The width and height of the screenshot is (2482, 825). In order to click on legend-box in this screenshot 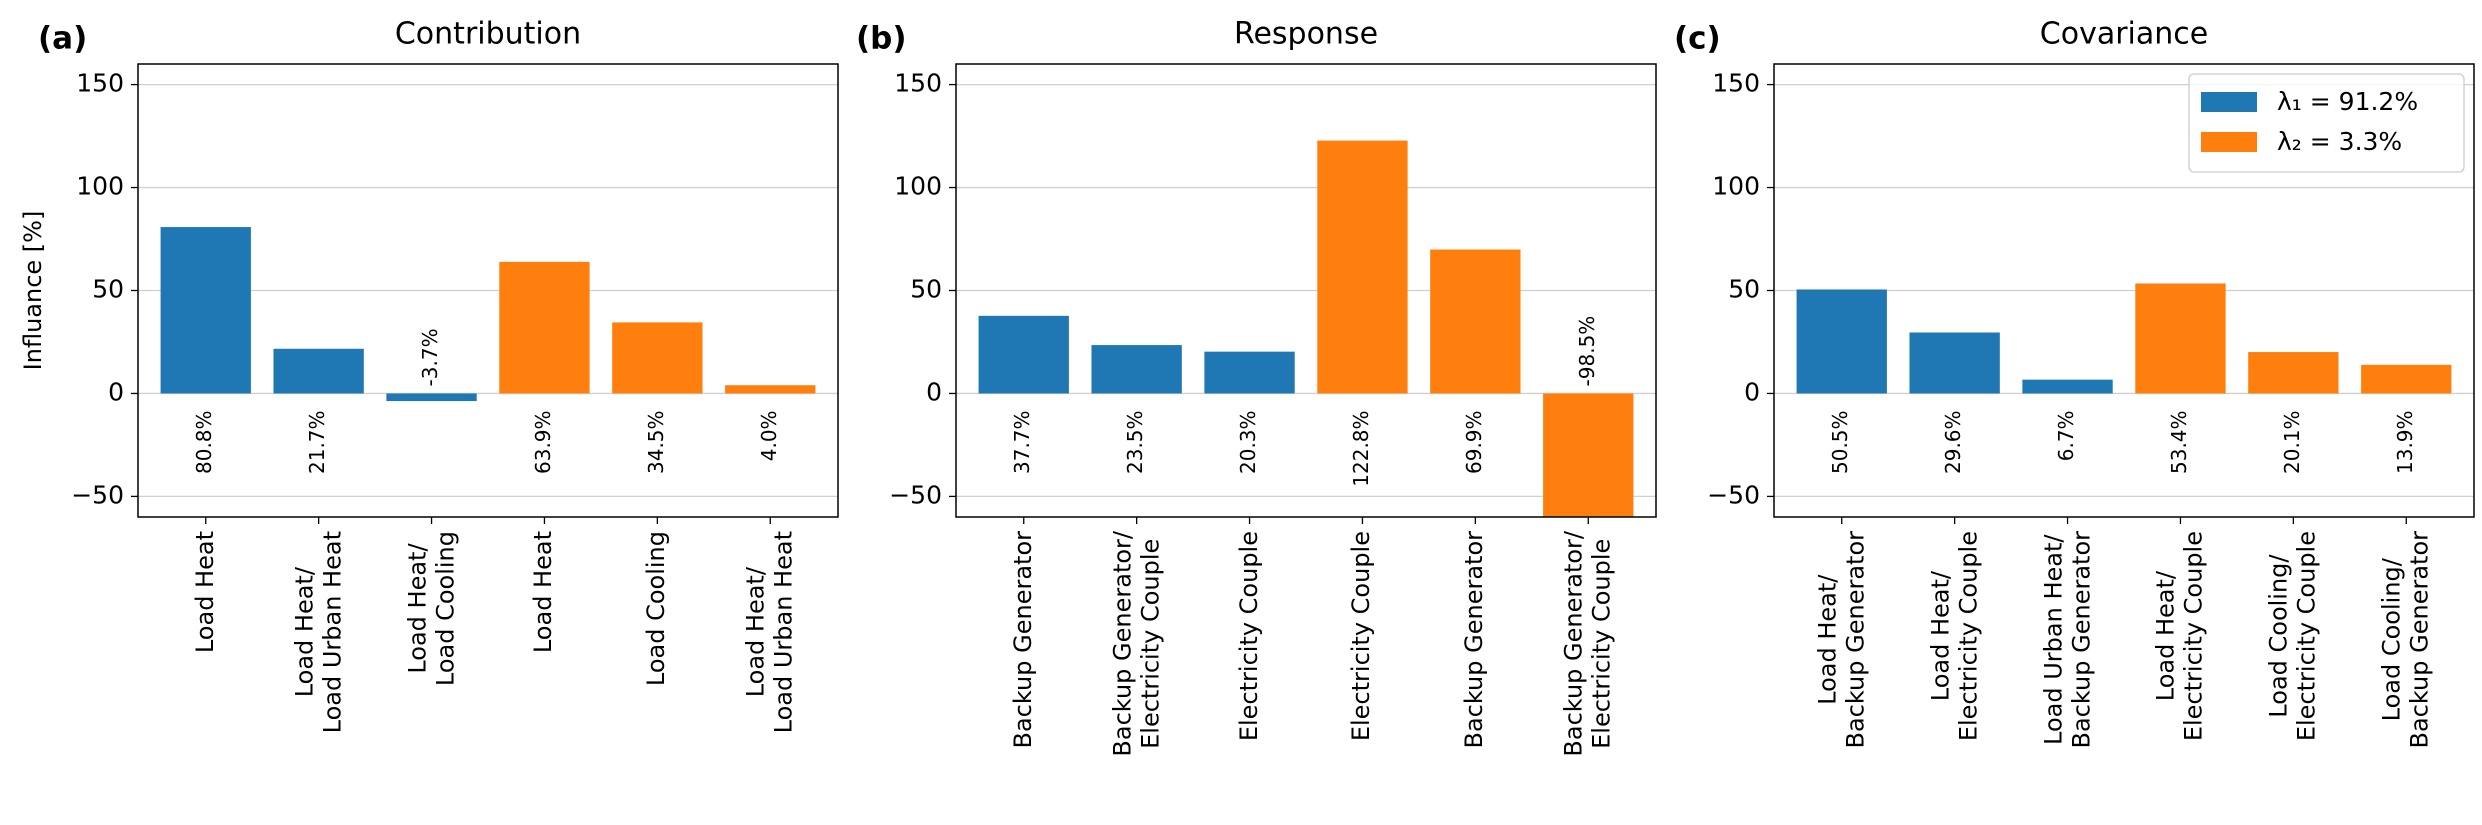, I will do `click(2326, 123)`.